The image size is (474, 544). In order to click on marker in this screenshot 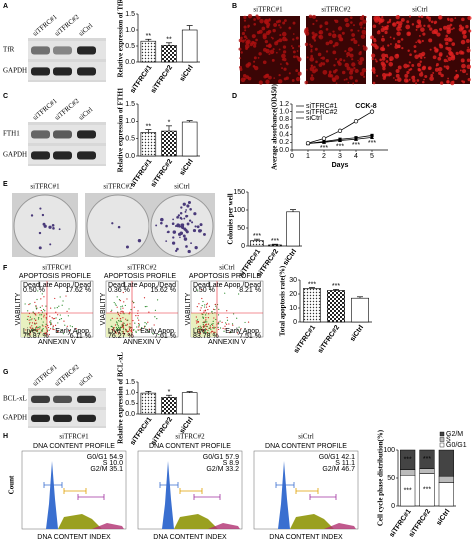, I will do `click(324, 142)`.